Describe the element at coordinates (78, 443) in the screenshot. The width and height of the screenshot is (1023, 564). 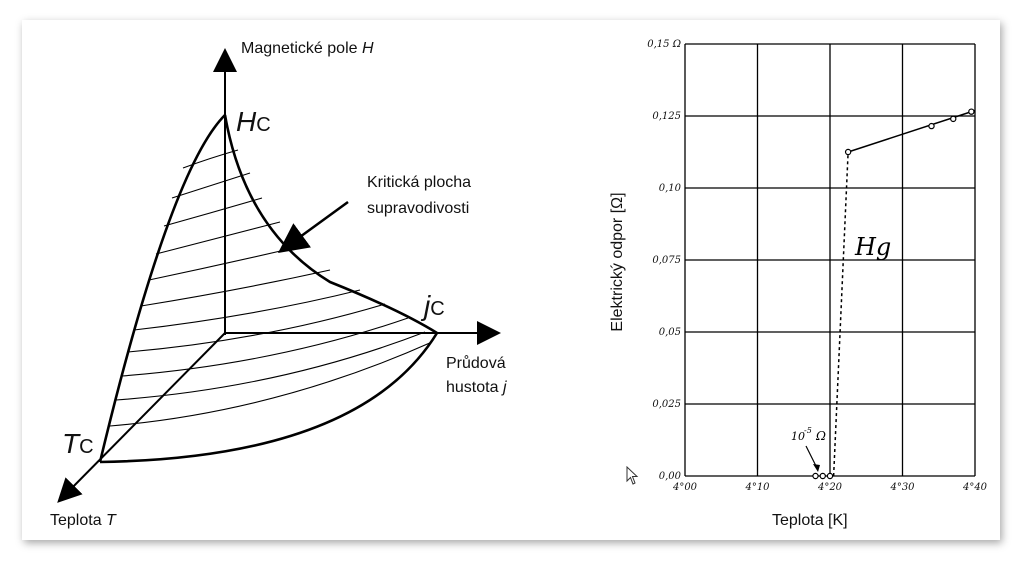
I see `tc-label: TC` at that location.